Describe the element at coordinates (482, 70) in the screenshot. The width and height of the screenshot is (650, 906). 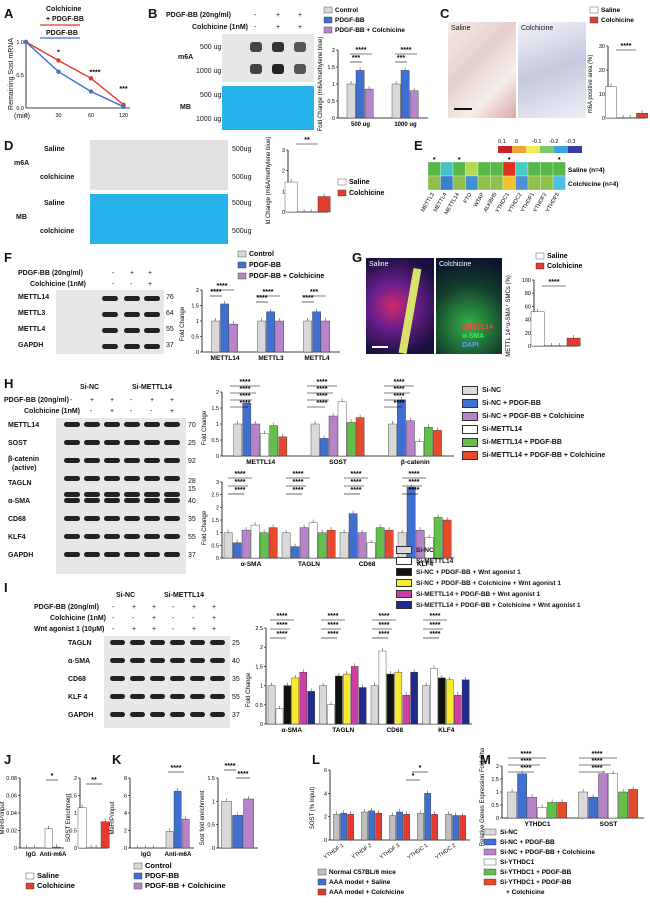
I see `c-saline-image: Saline` at that location.